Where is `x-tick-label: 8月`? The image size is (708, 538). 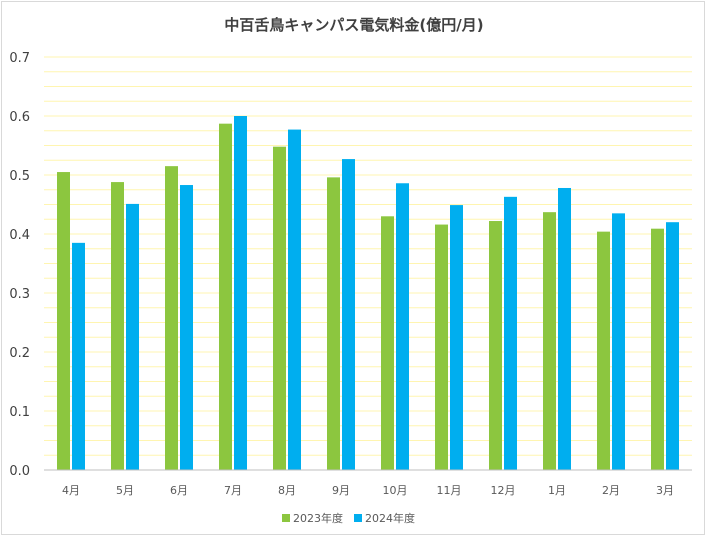 x-tick-label: 8月 is located at coordinates (287, 490).